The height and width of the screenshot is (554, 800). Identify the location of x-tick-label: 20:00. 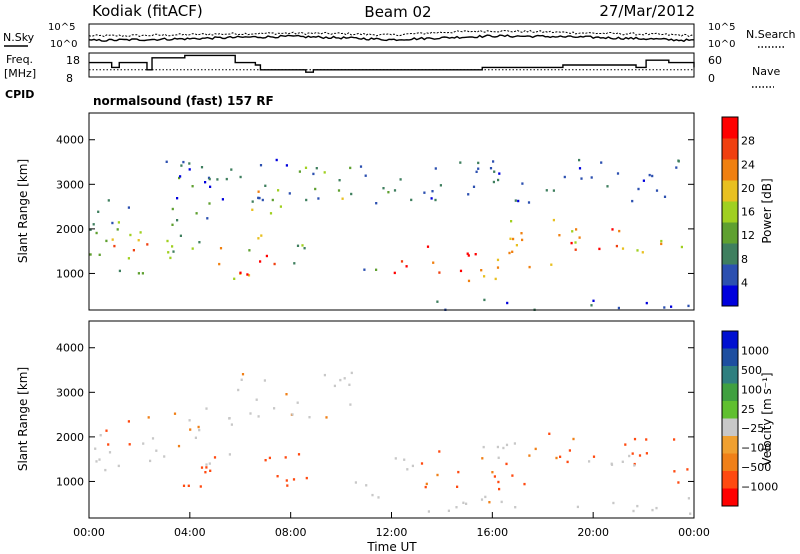
(593, 532).